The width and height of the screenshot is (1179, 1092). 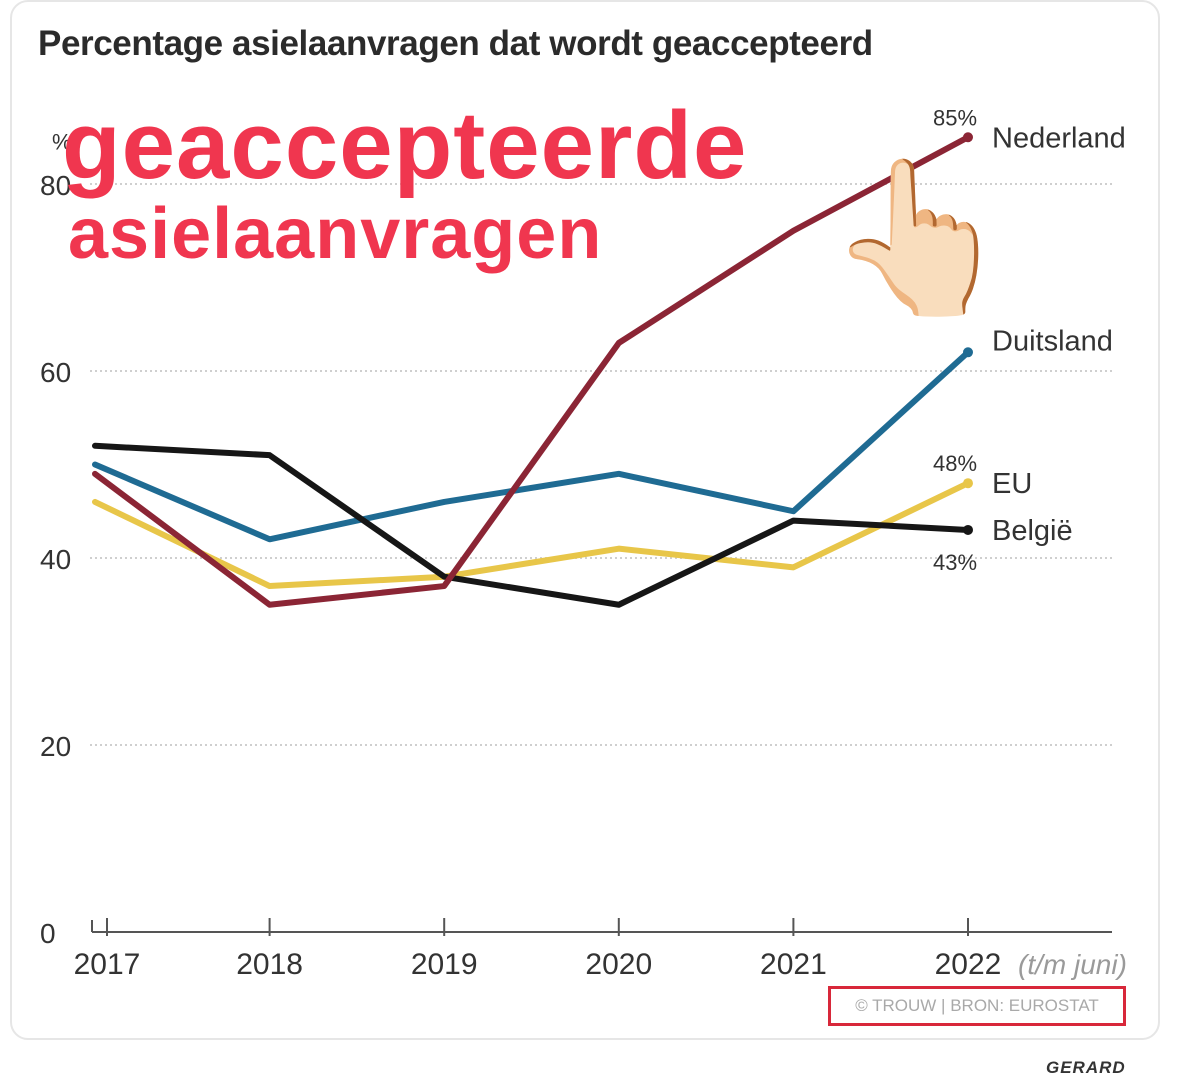 I want to click on end-value-label: 48%, so click(x=955, y=463).